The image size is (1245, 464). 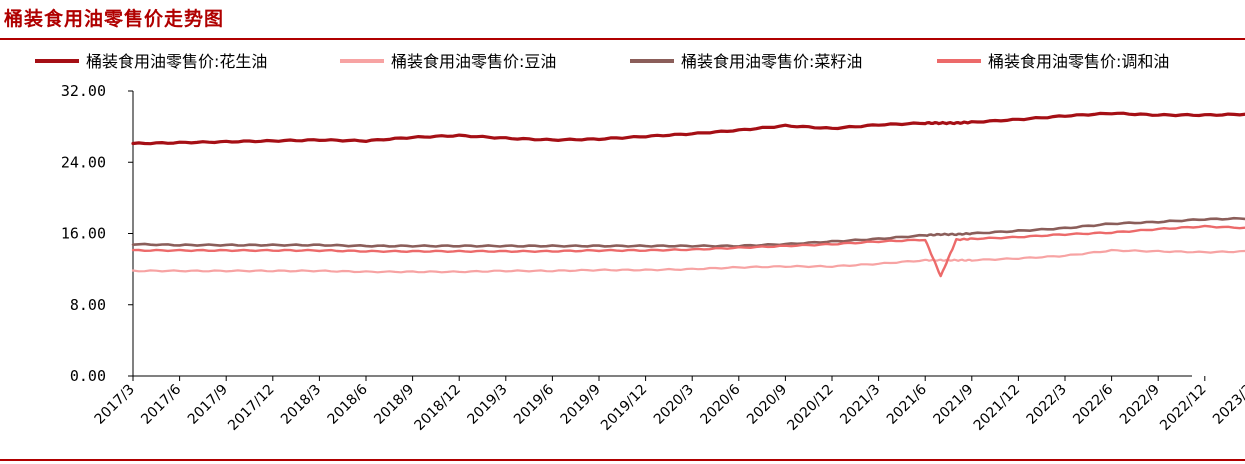 I want to click on legend-label: 桶装食用油零售价:菜籽油, so click(x=771, y=61).